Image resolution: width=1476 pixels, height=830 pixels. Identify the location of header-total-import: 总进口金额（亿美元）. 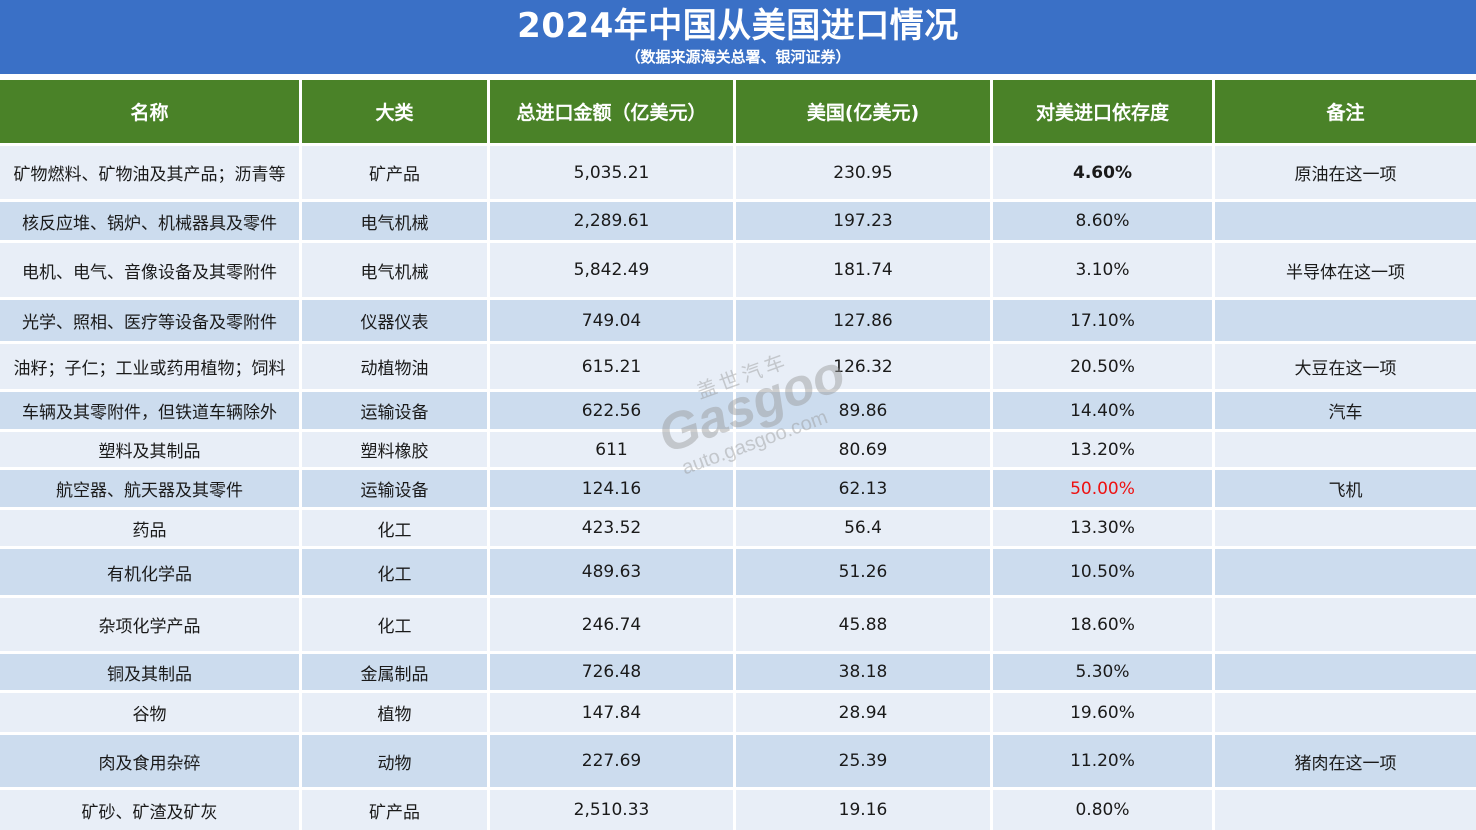
(611, 111).